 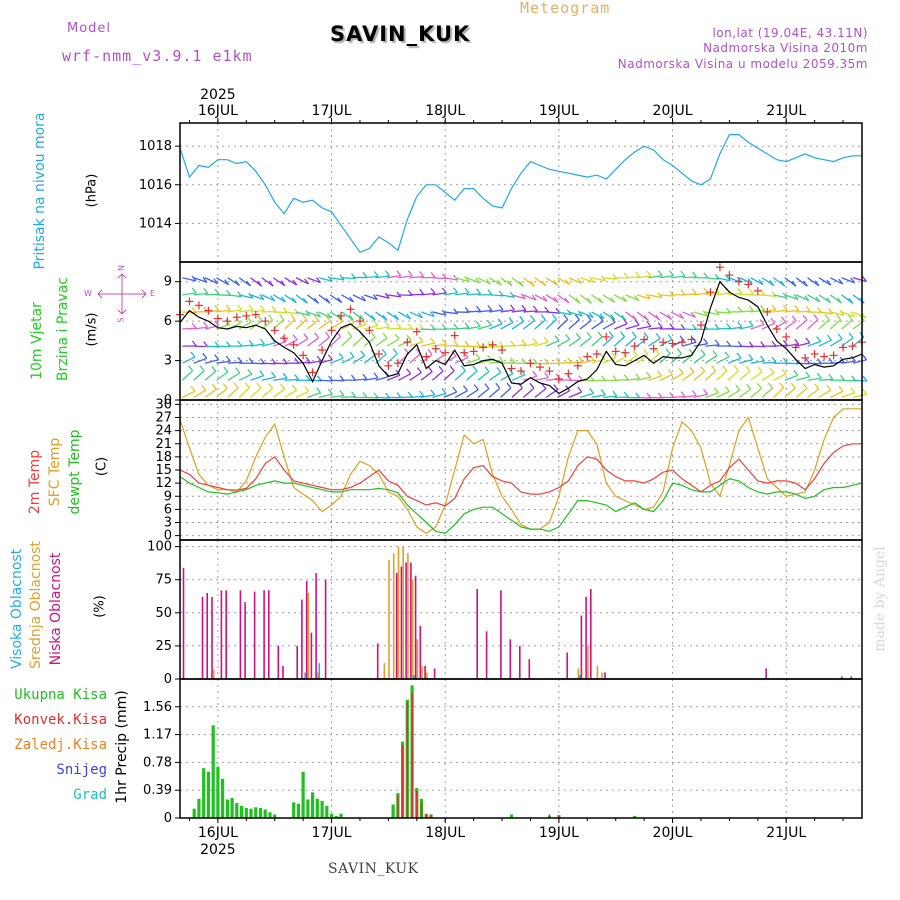 I want to click on bottom-day-label-1: 17JUL, so click(x=332, y=833).